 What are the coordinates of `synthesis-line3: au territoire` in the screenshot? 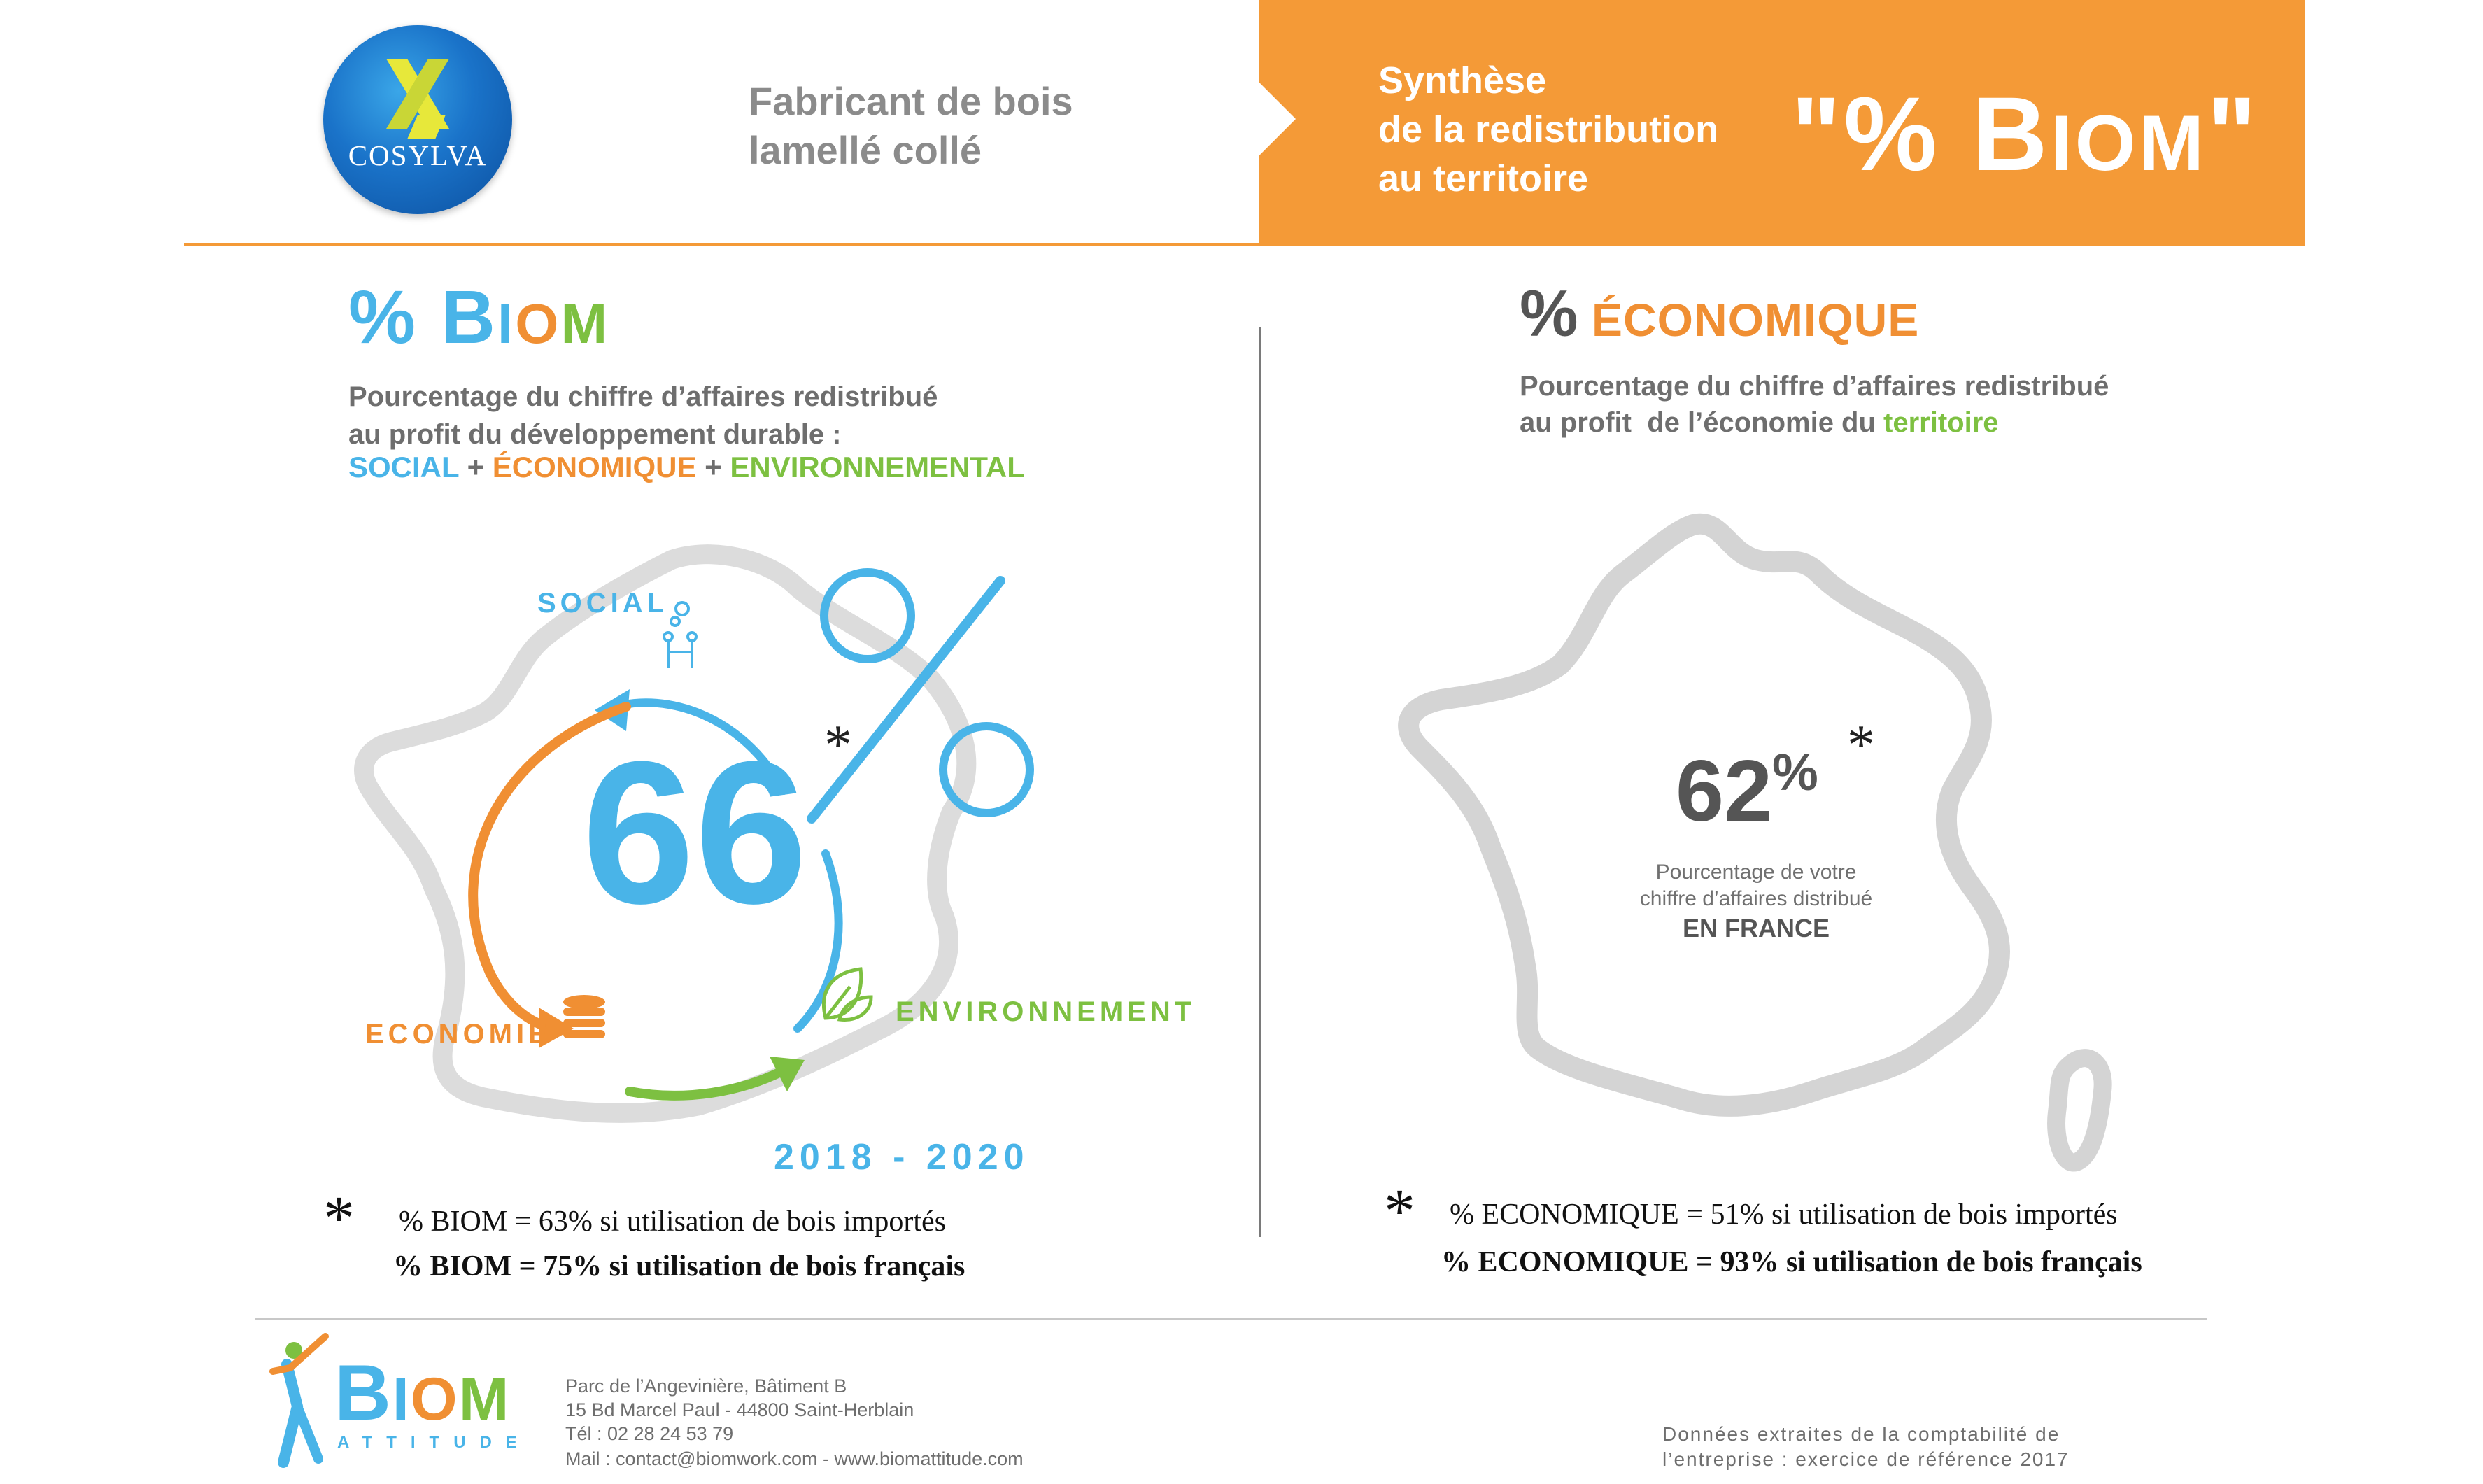 It's located at (1483, 178).